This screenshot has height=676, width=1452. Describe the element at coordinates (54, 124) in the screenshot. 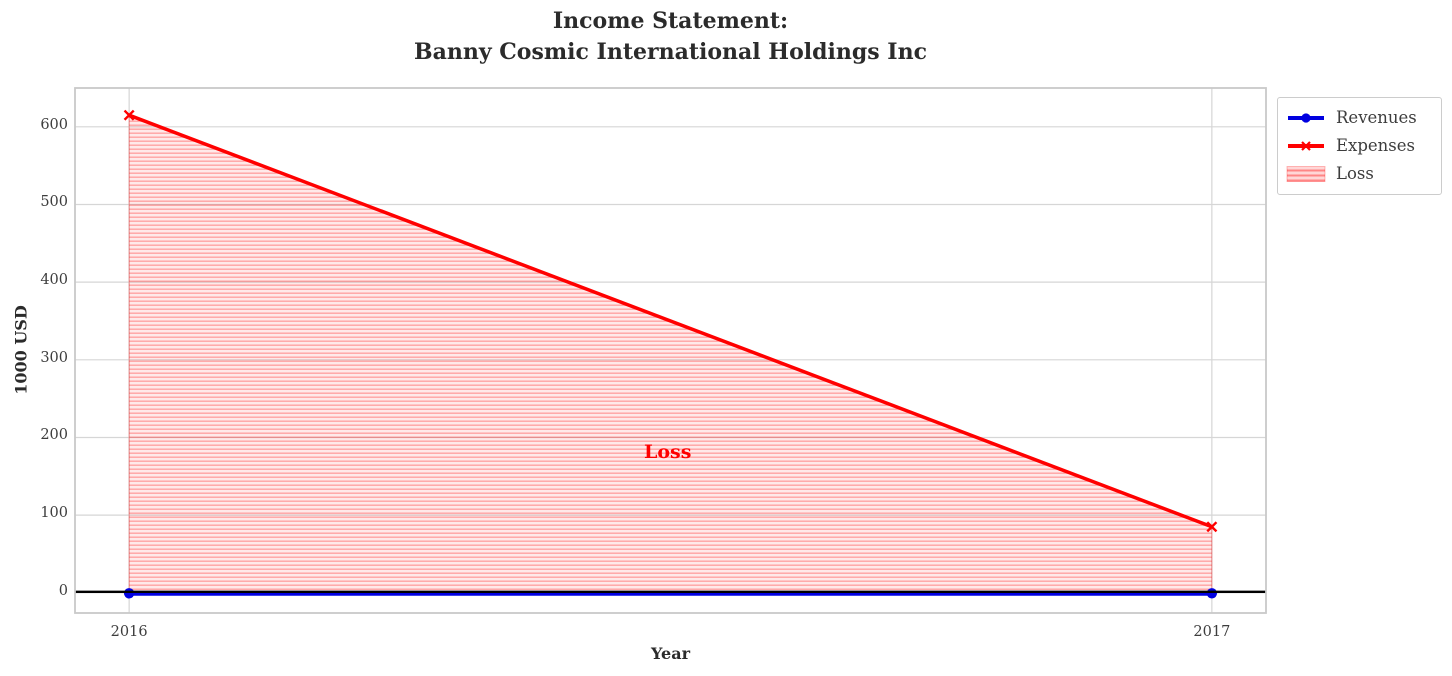

I see `y-tick-label: 600` at that location.